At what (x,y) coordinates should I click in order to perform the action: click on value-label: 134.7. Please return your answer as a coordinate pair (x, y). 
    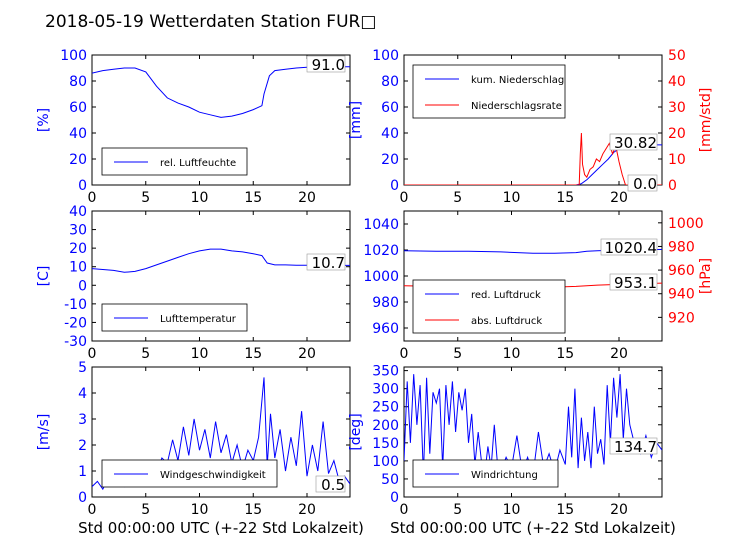
    Looking at the image, I should click on (635, 447).